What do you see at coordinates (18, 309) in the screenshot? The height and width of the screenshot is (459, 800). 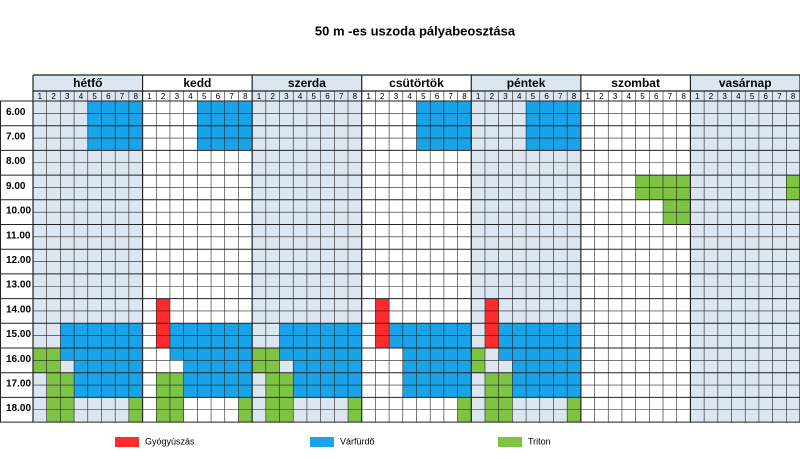 I see `time-label: 14.00` at bounding box center [18, 309].